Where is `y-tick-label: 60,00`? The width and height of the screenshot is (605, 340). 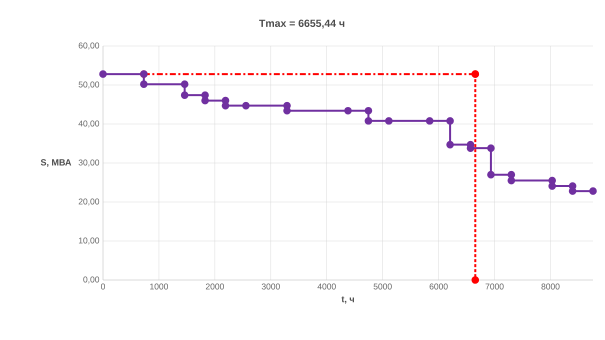 y-tick-label: 60,00 is located at coordinates (89, 46).